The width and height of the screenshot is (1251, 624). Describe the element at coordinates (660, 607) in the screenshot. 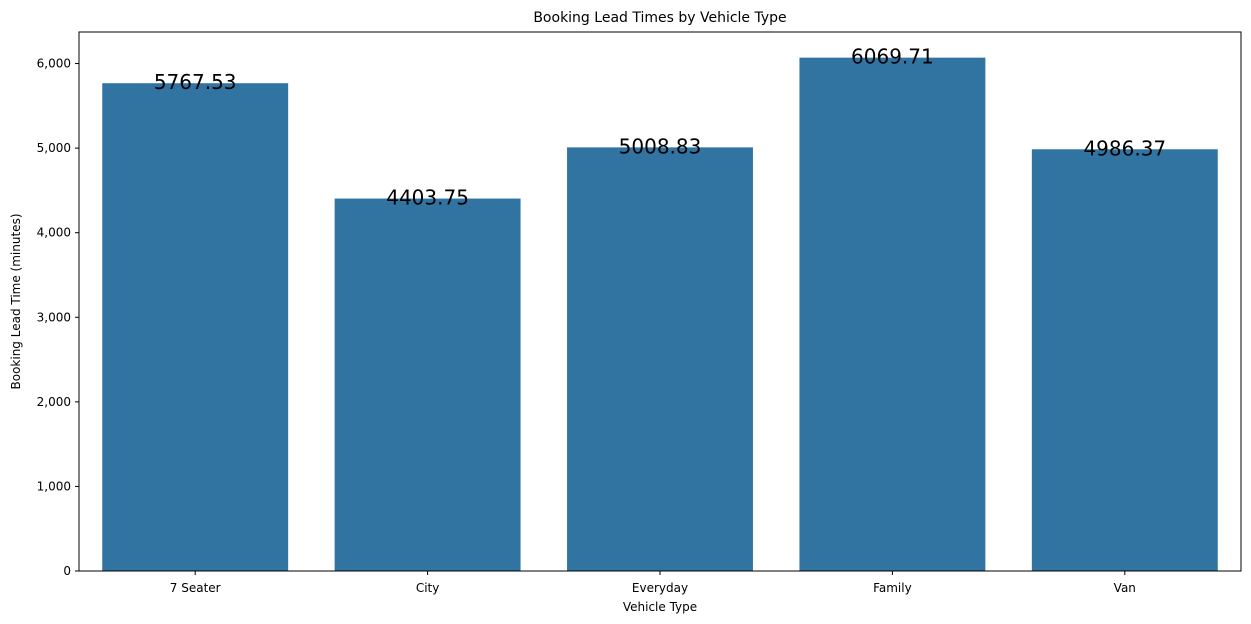

I see `x-axis-label: Vehicle Type` at that location.